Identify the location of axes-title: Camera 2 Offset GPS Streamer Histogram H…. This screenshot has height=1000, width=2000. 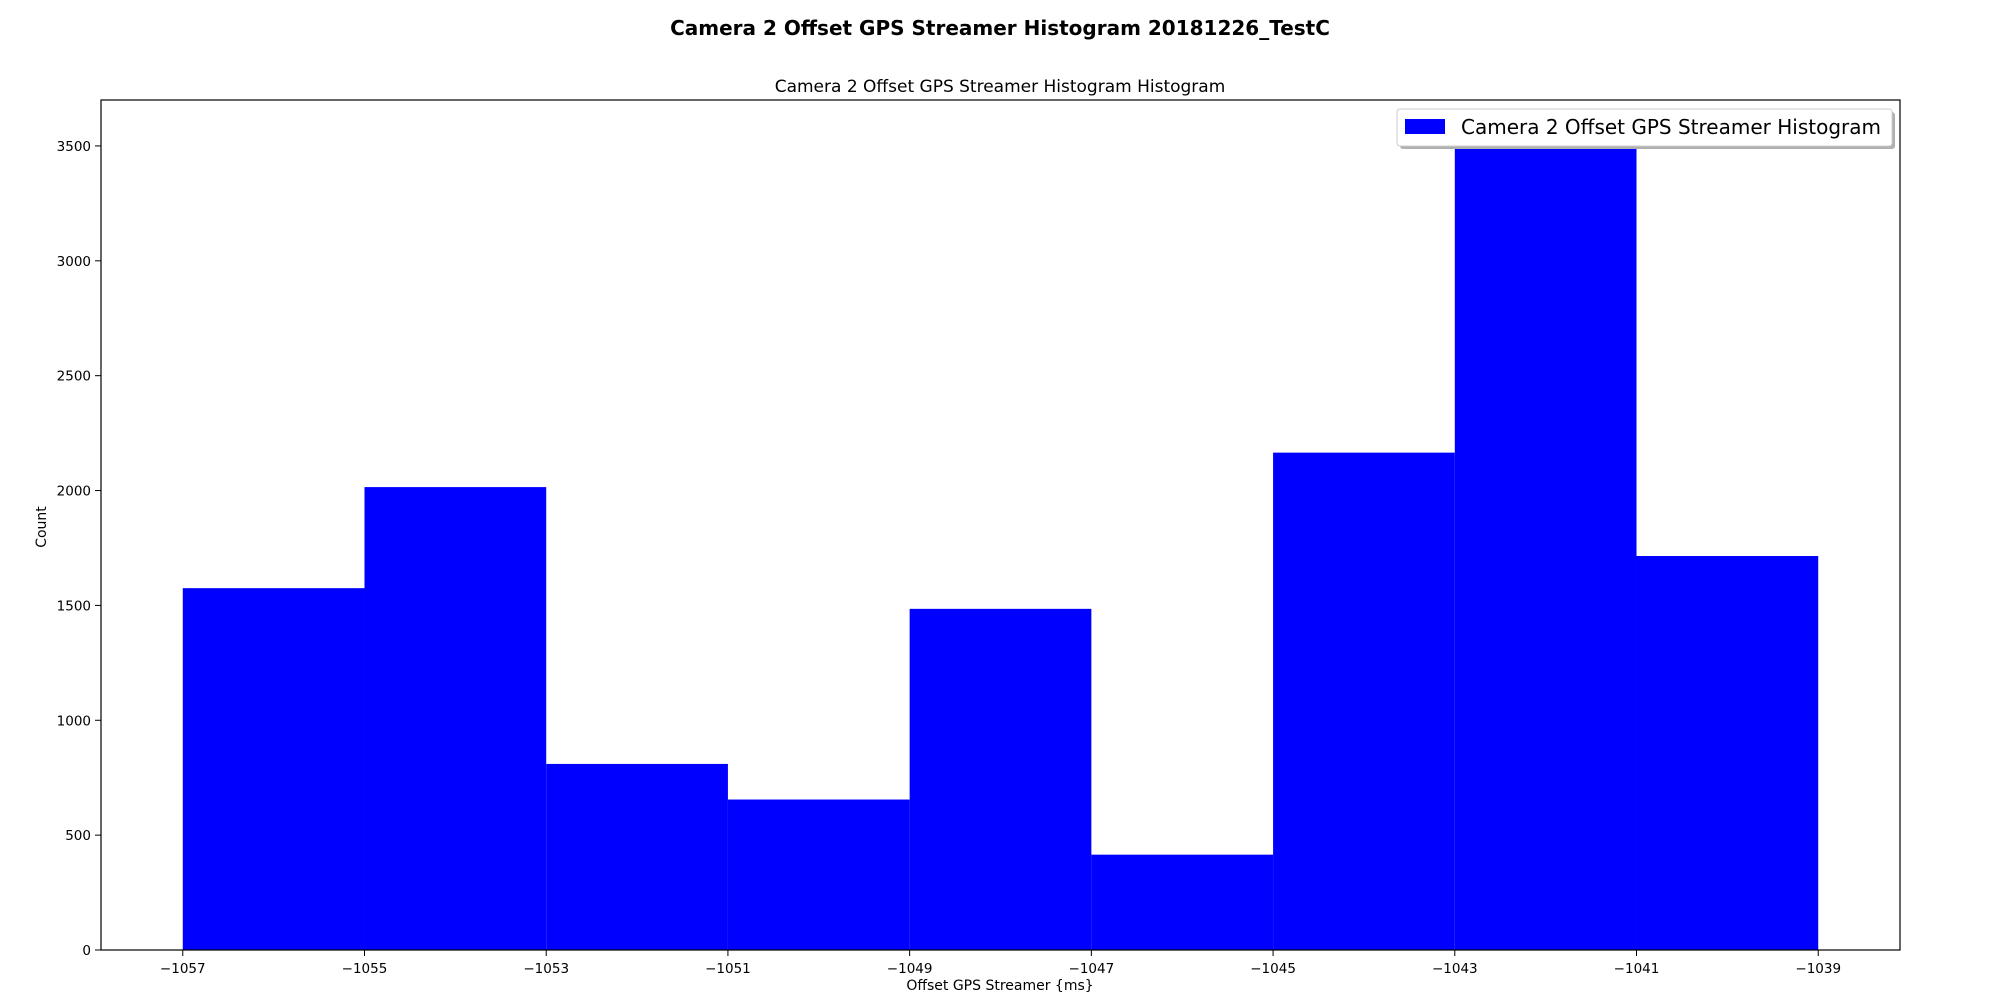
(1000, 87).